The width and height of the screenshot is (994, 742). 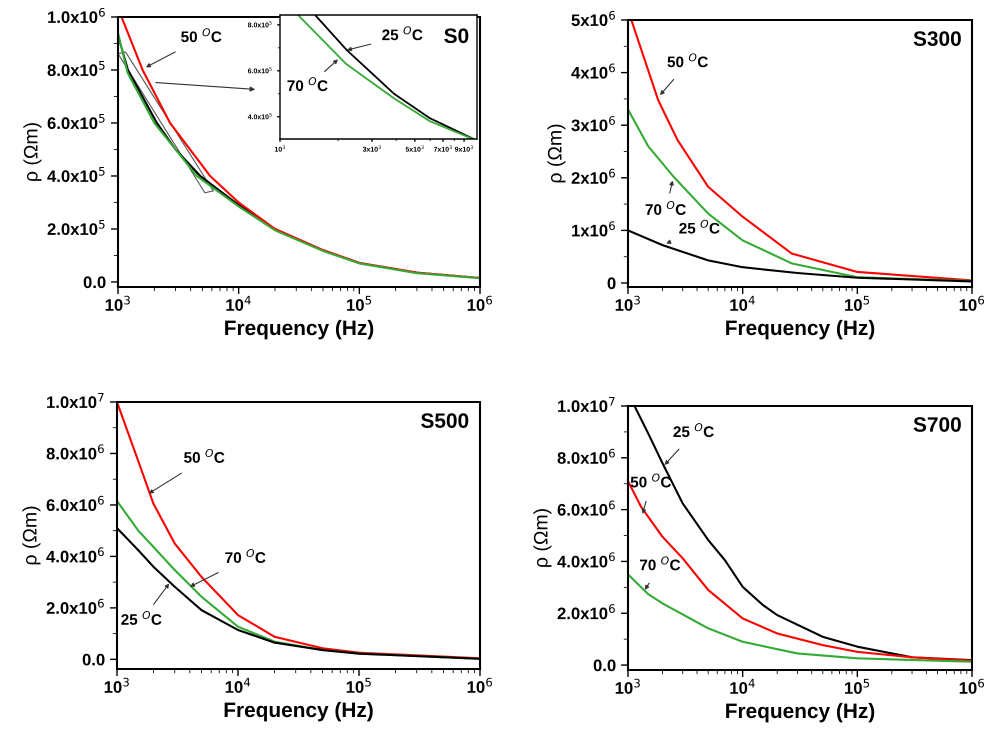 I want to click on chart-title: S700, so click(x=937, y=424).